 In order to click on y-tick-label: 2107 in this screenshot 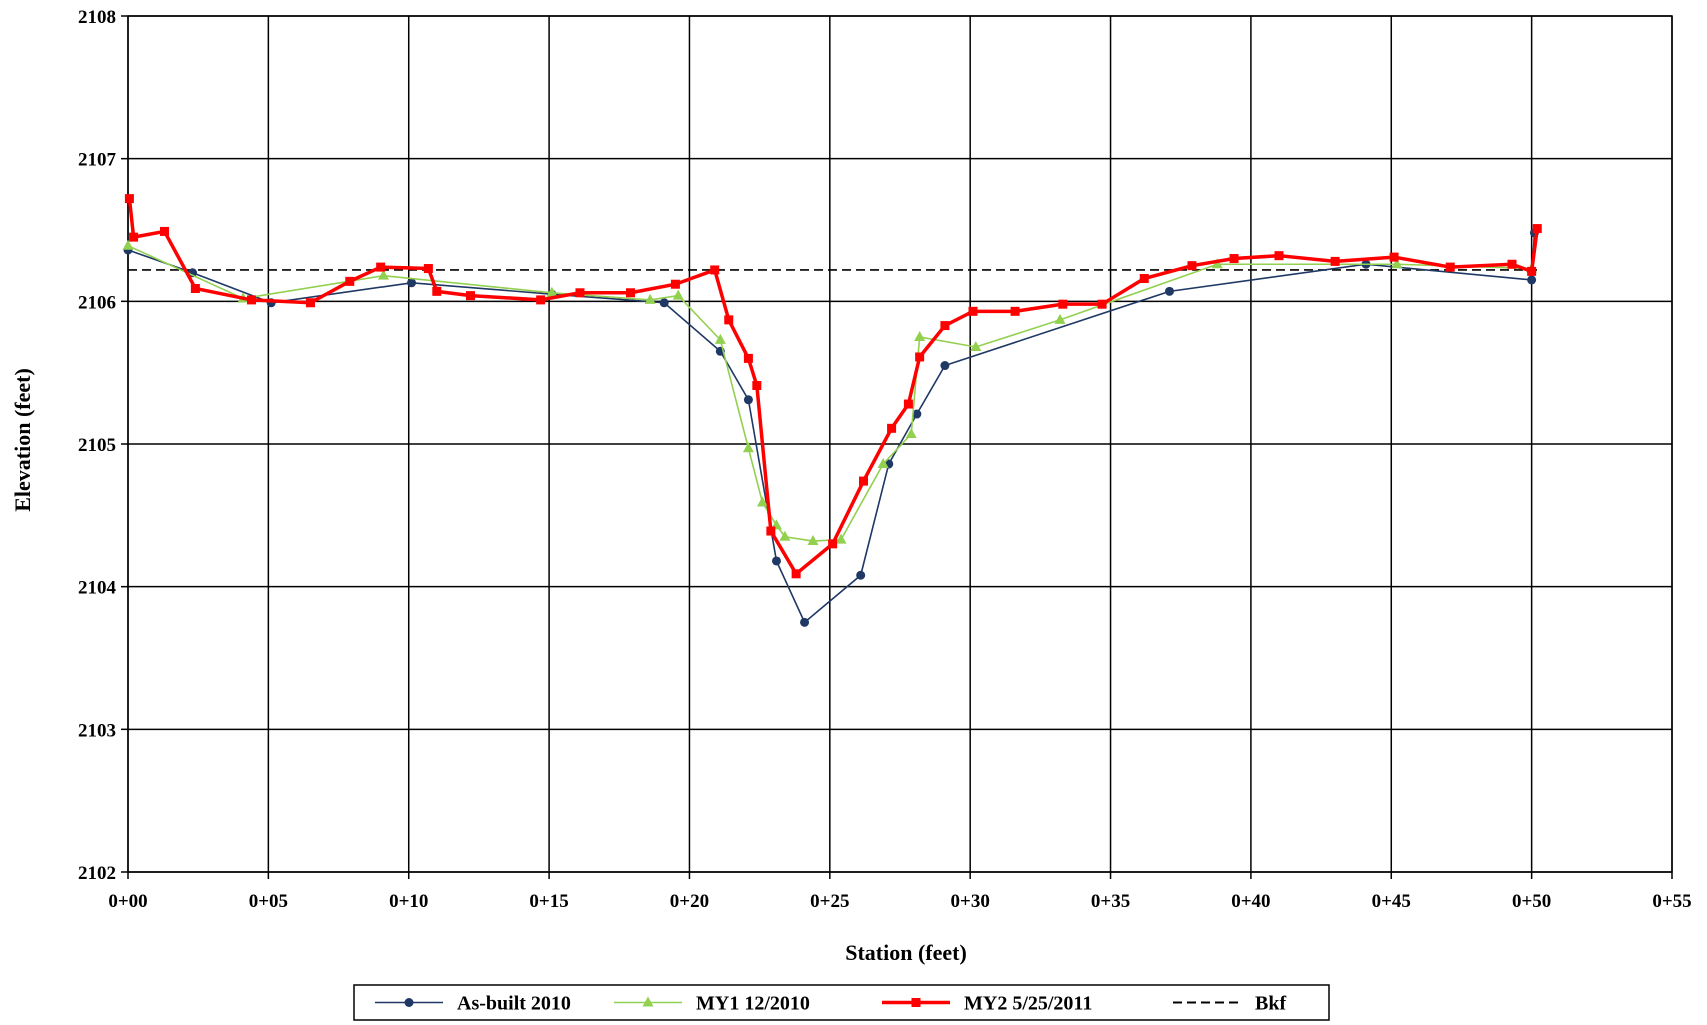, I will do `click(97, 160)`.